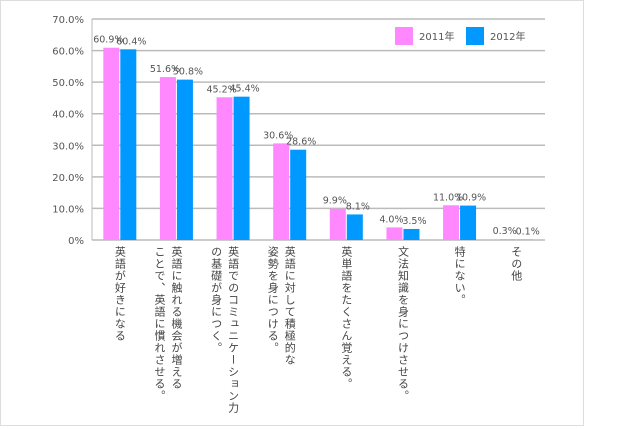 This screenshot has width=640, height=430. What do you see at coordinates (459, 276) in the screenshot?
I see `x-tick-label: 特にない。` at bounding box center [459, 276].